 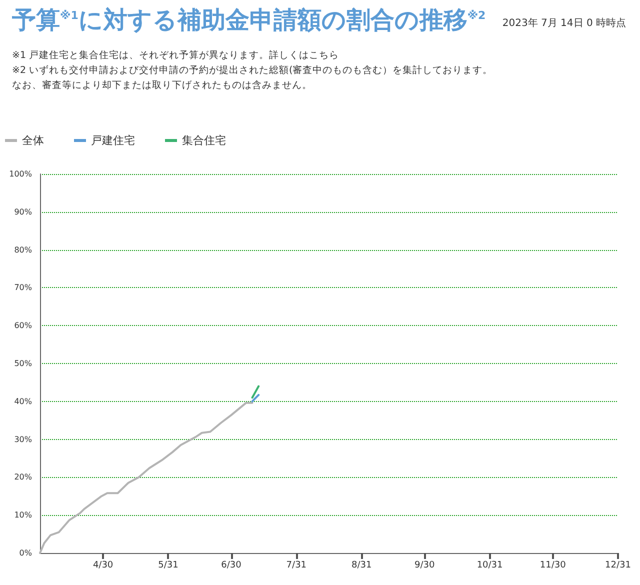 What do you see at coordinates (23, 325) in the screenshot?
I see `y-tick-label: 60%` at bounding box center [23, 325].